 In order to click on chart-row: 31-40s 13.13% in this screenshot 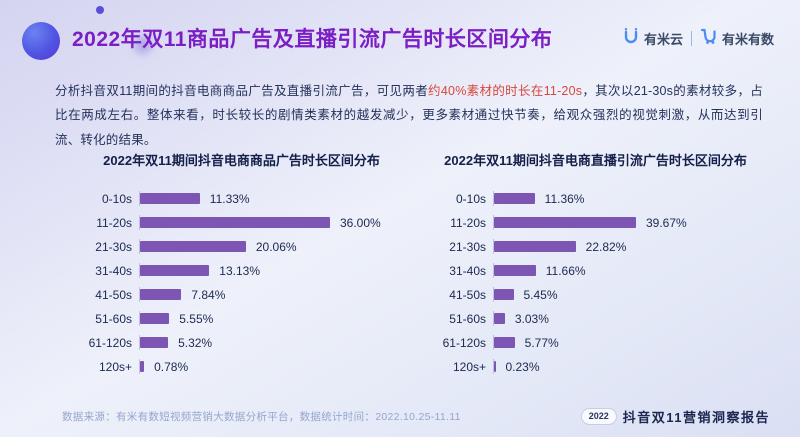, I will do `click(241, 270)`.